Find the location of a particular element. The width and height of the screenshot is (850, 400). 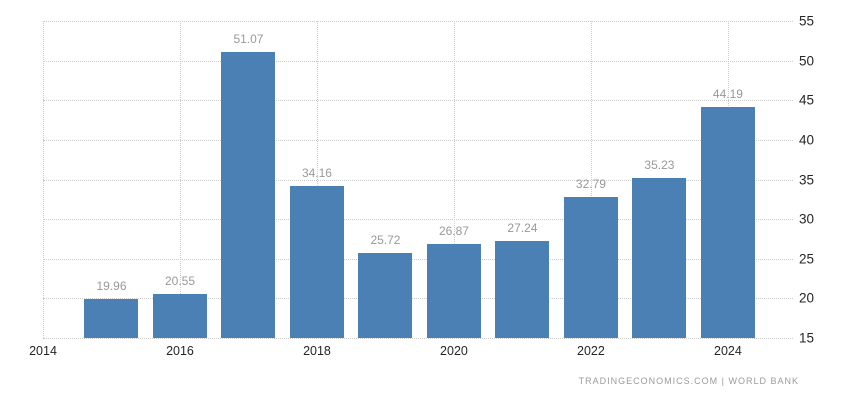

bar-2023 is located at coordinates (659, 257).